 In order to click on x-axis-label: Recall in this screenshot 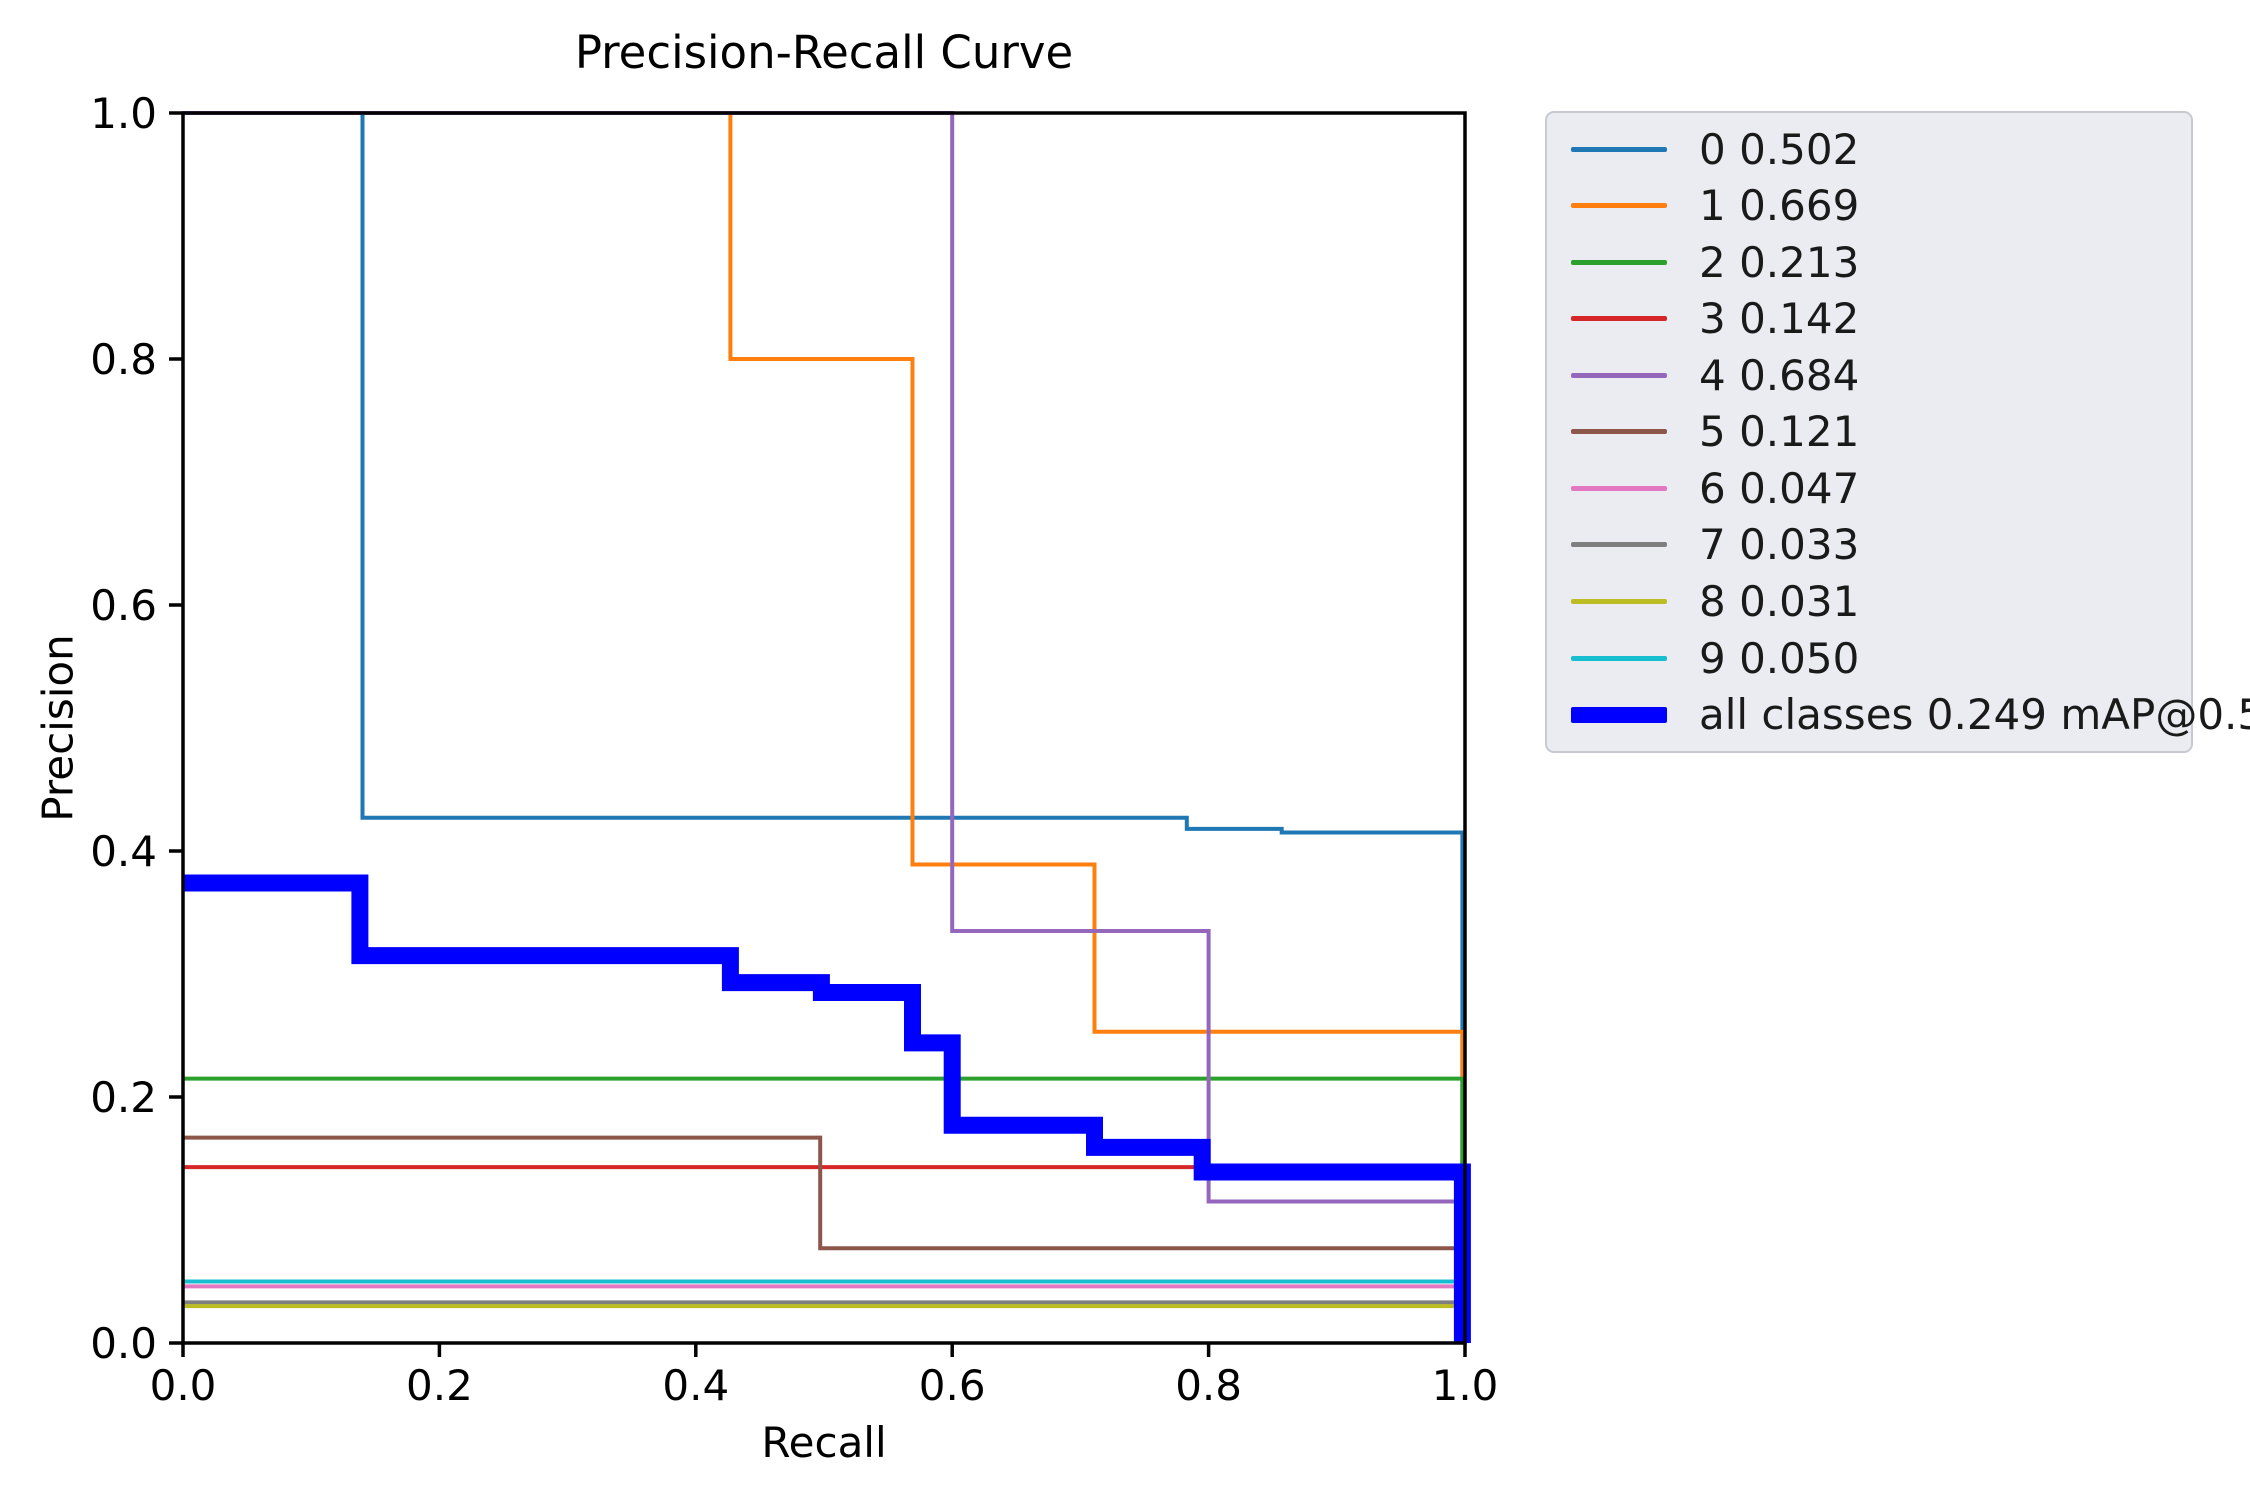, I will do `click(824, 1442)`.